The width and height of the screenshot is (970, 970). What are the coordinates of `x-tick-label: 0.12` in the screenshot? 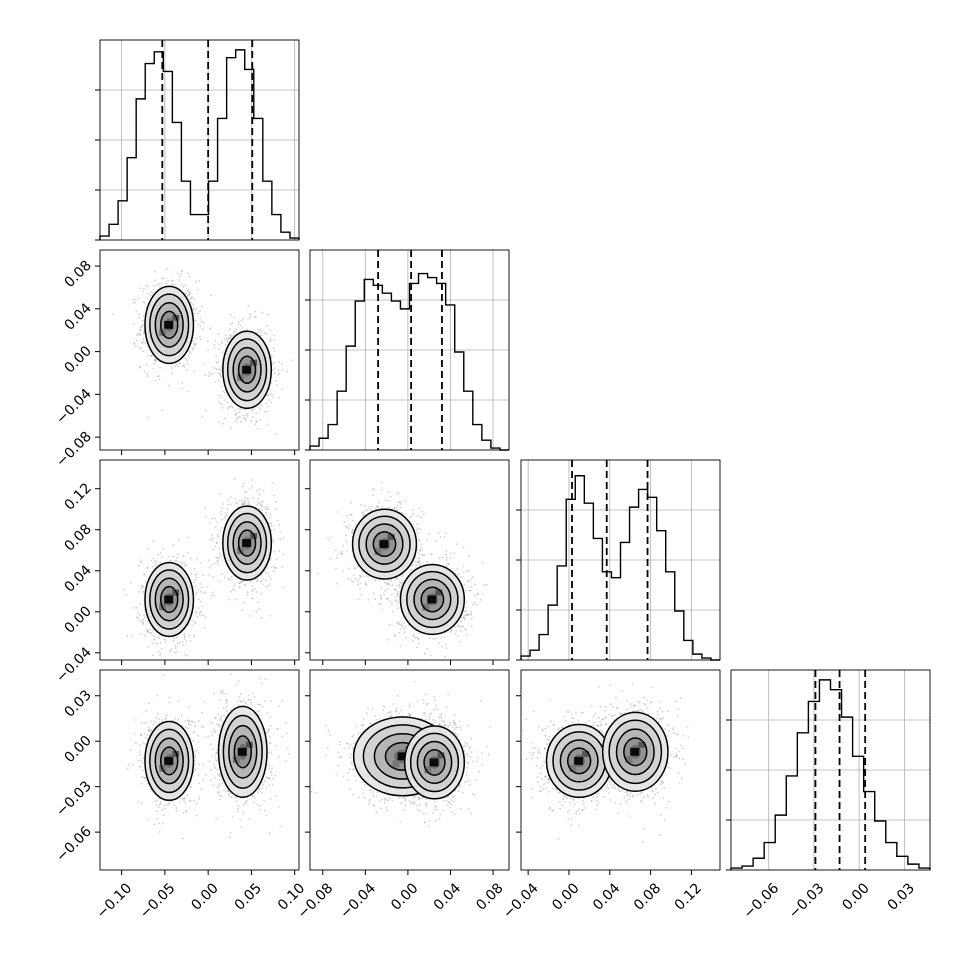 It's located at (688, 896).